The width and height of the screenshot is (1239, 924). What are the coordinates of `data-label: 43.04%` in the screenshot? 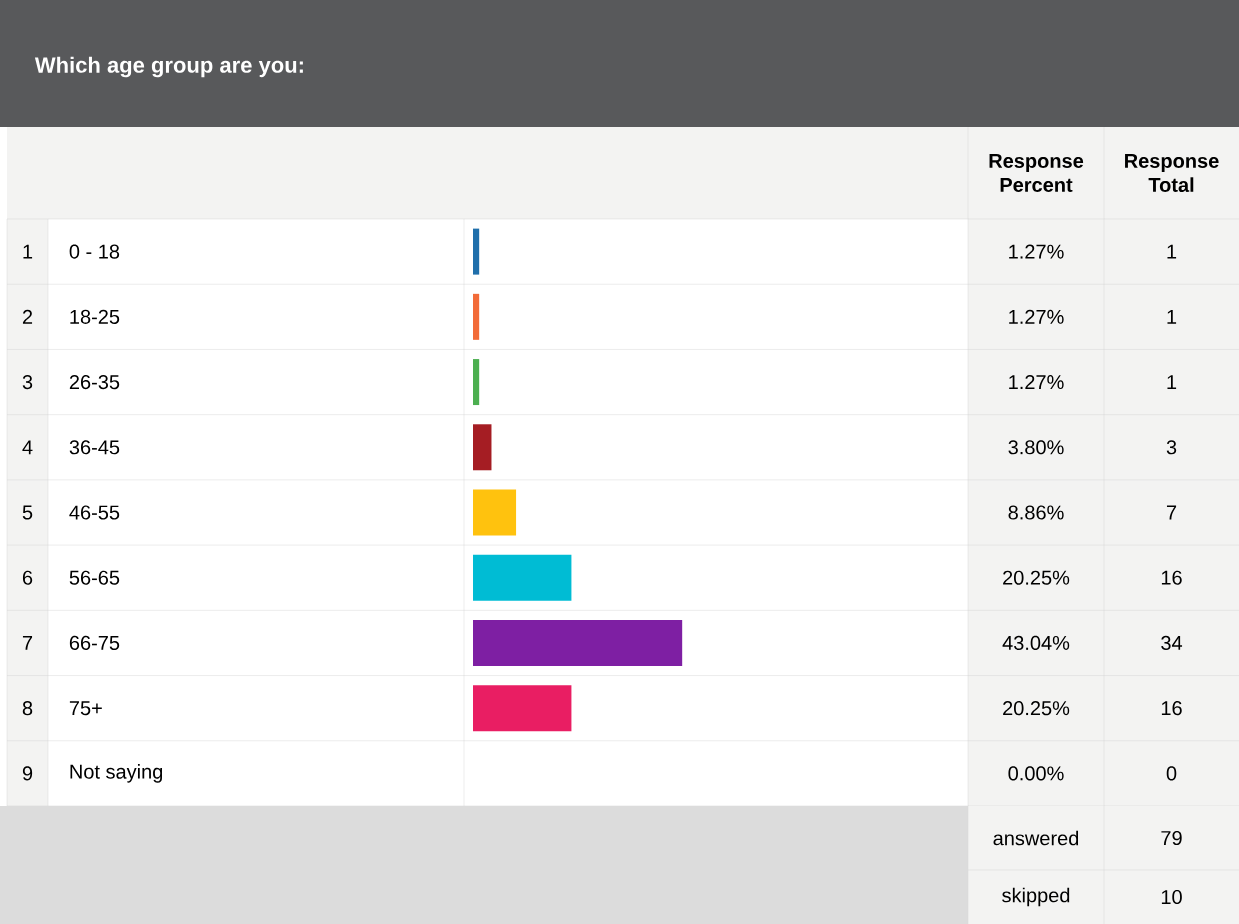 It's located at (1036, 643).